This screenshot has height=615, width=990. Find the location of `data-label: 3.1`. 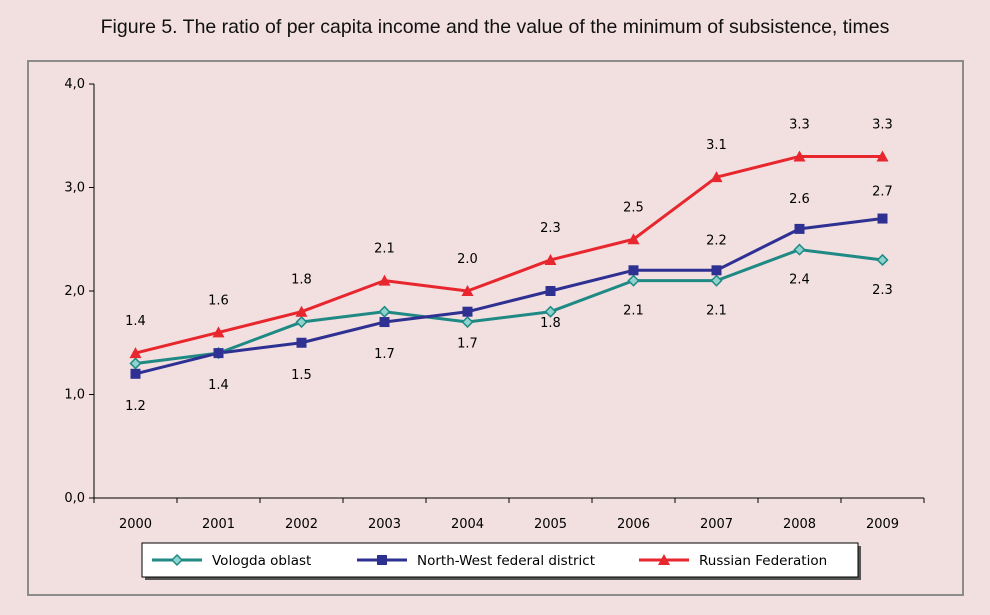

data-label: 3.1 is located at coordinates (716, 145).